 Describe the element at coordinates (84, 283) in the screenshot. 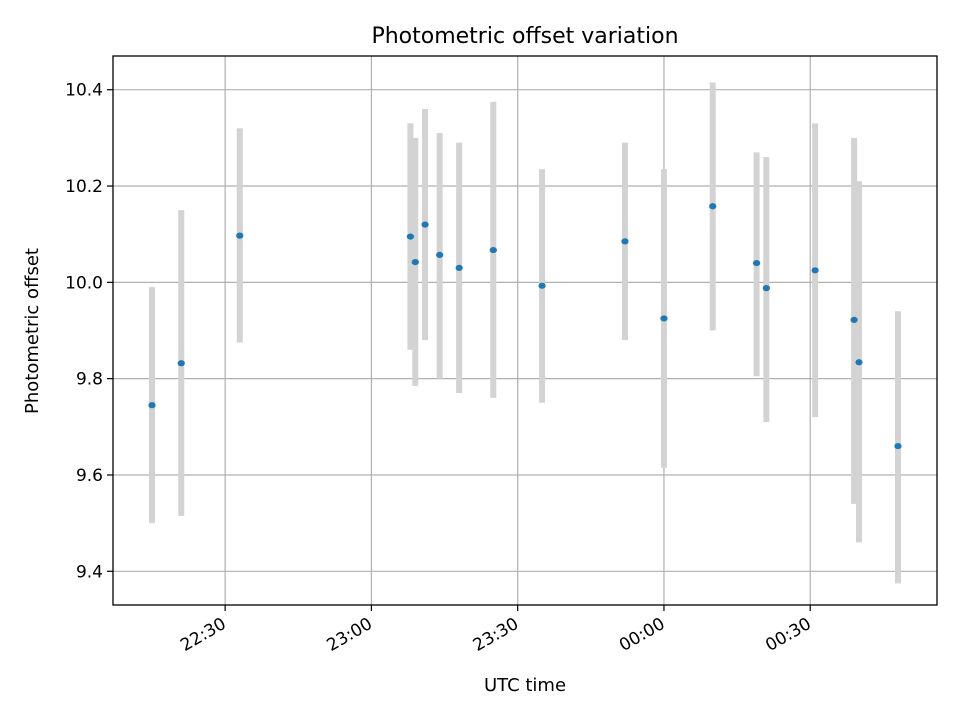

I see `y-tick-label: 10.0` at that location.